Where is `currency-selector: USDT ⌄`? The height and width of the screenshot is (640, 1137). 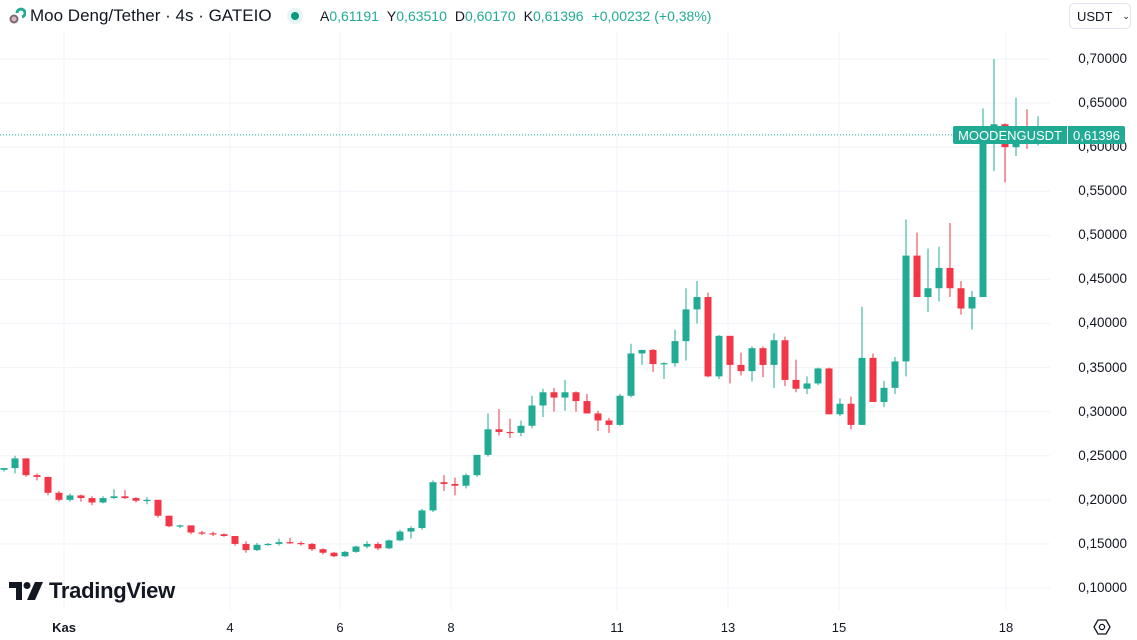
currency-selector: USDT ⌄ is located at coordinates (1100, 16).